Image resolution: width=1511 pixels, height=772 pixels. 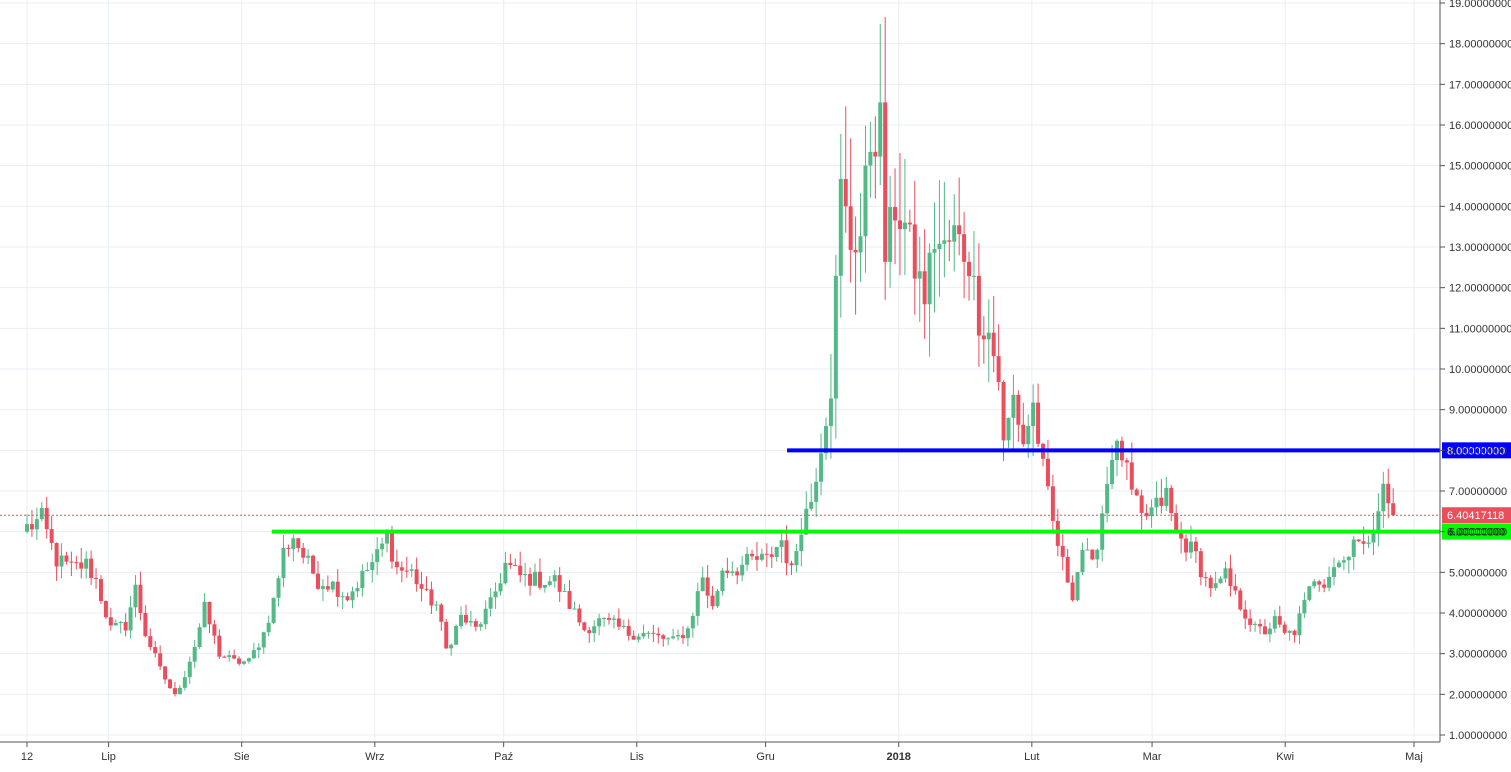 I want to click on time-tick-label: Wrz, so click(x=374, y=757).